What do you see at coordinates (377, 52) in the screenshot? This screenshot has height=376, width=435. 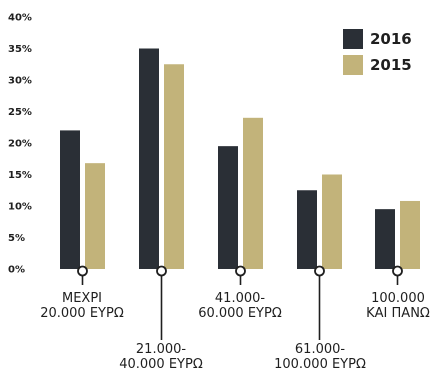 I see `legend: 2016 2015` at bounding box center [377, 52].